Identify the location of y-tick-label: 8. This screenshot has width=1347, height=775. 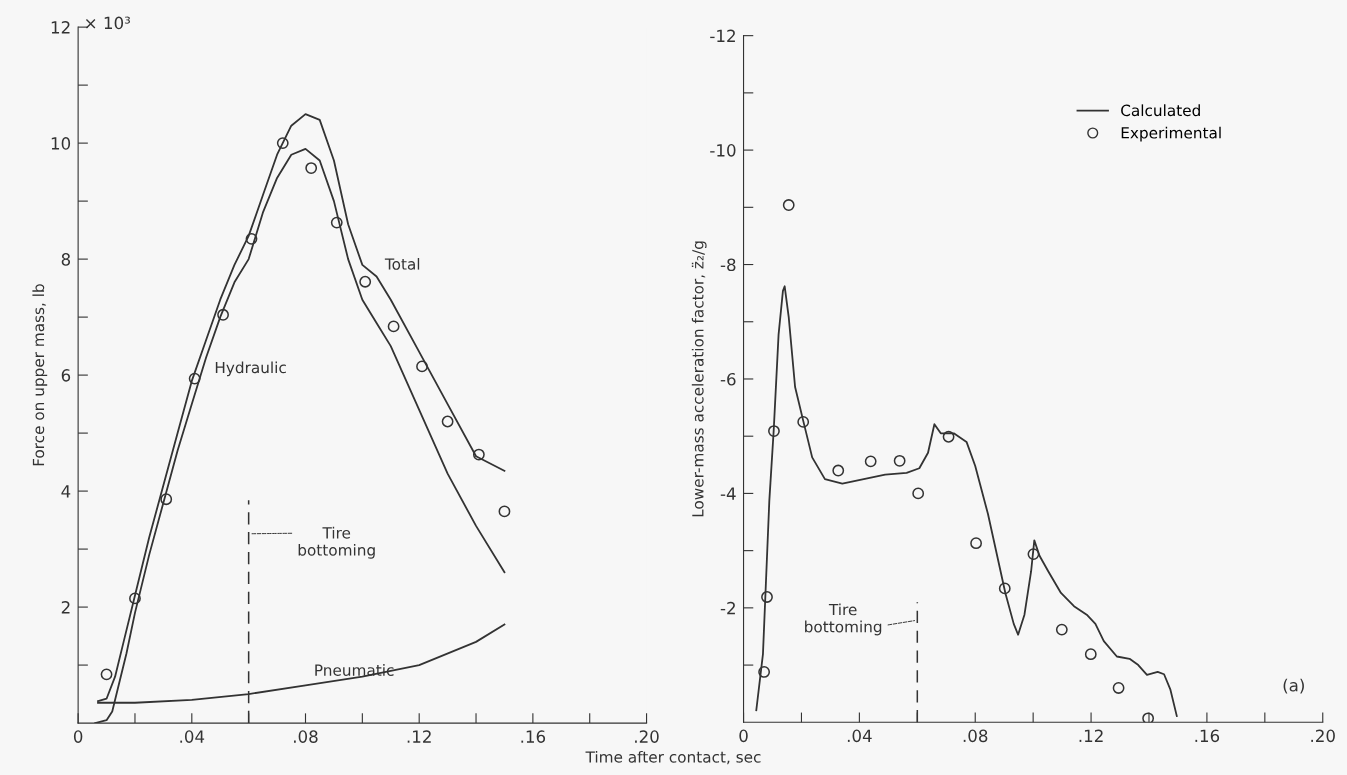
(66, 259).